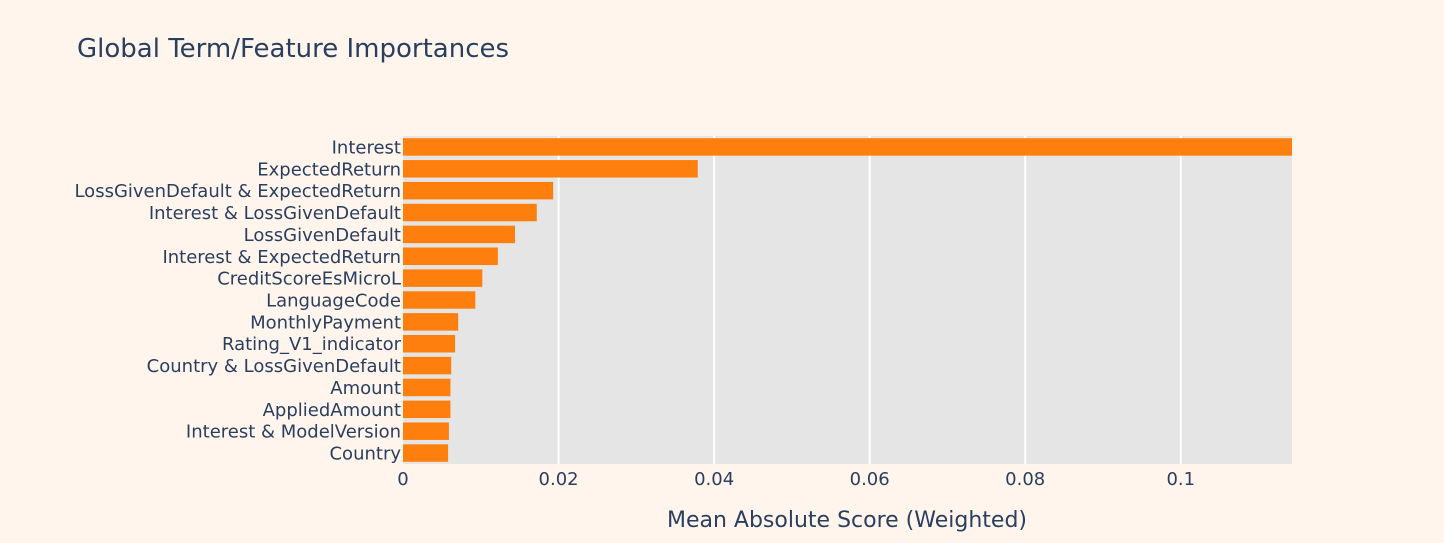 The image size is (1444, 543). I want to click on category-label: Interest, so click(366, 147).